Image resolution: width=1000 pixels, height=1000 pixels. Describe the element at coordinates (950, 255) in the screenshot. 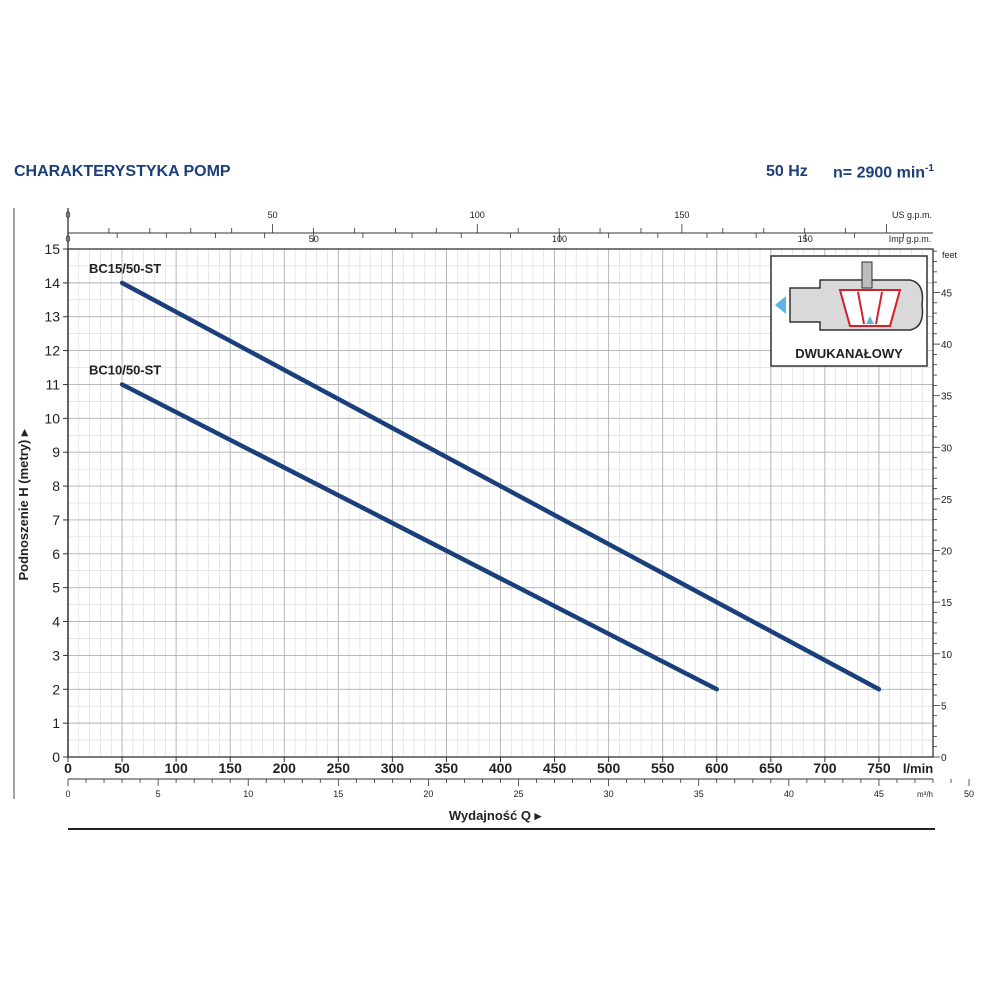

I see `feet-unit-label: feet` at that location.